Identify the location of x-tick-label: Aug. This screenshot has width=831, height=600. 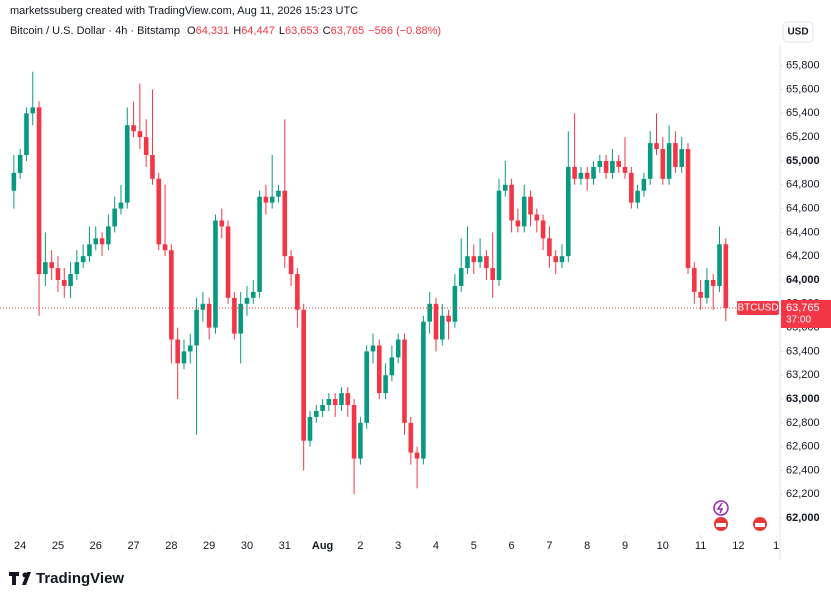
(322, 546).